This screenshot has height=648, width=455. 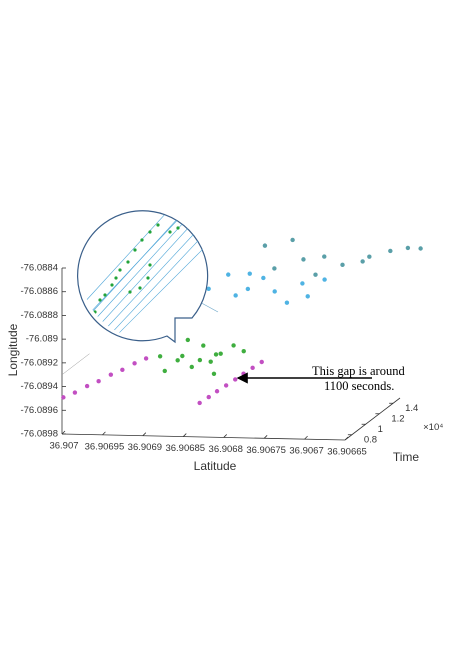 What do you see at coordinates (145, 447) in the screenshot?
I see `x-tick-label: 36.9069` at bounding box center [145, 447].